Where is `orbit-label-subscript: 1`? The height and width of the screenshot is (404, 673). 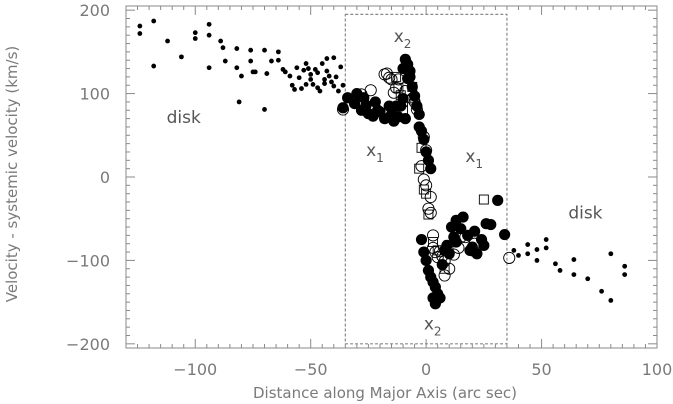
orbit-label-subscript: 1 is located at coordinates (479, 164).